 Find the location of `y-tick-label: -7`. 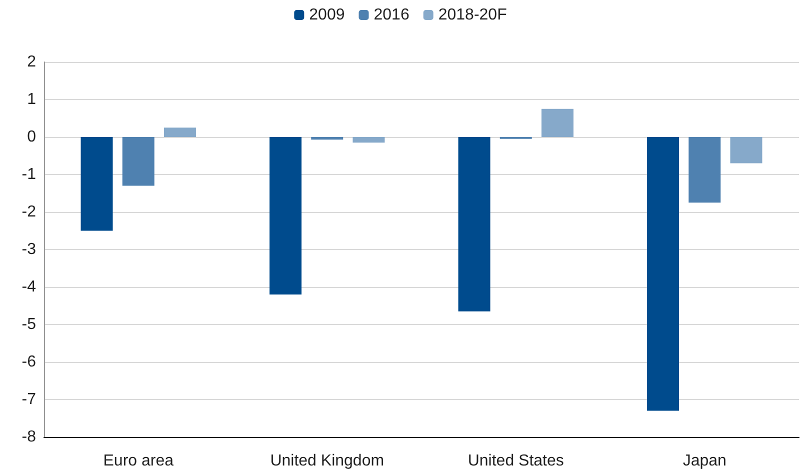

y-tick-label: -7 is located at coordinates (29, 399).